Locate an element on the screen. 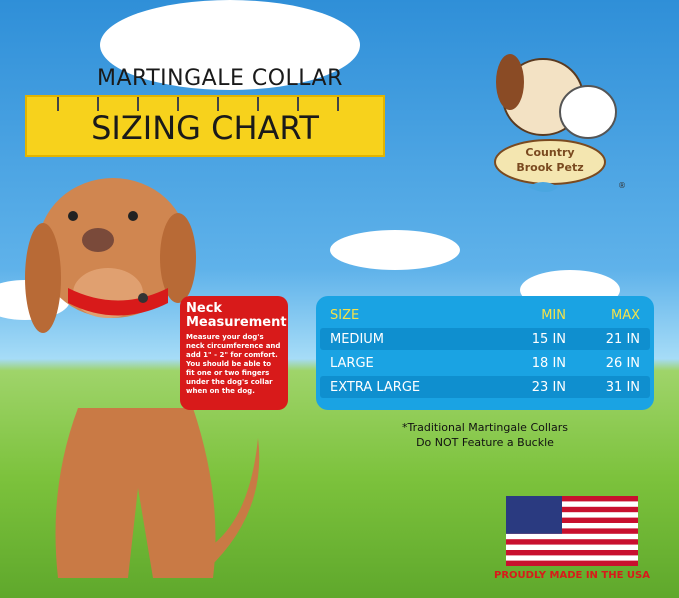 The image size is (679, 598). banner-title: SIZING CHART is located at coordinates (205, 128).